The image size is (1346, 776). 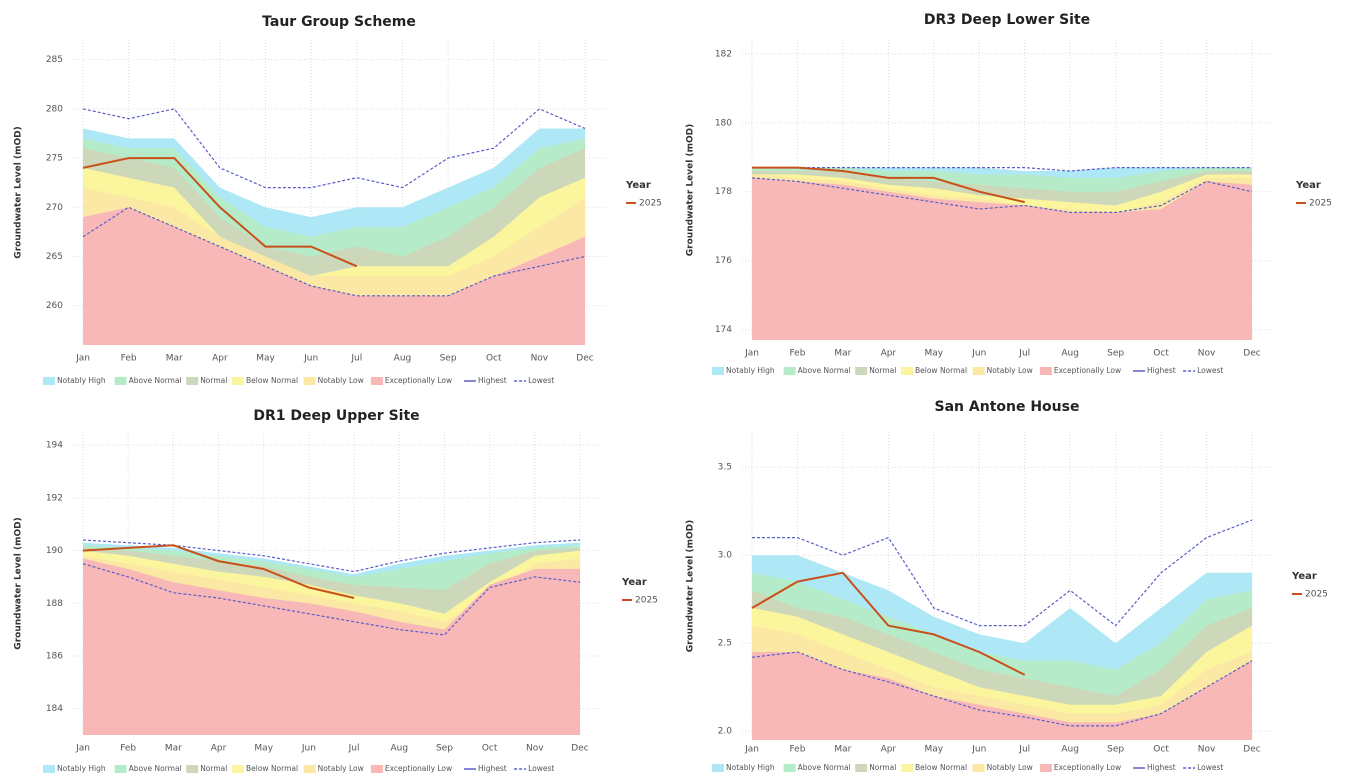 I want to click on y-tick-label: 3.5, so click(x=725, y=468).